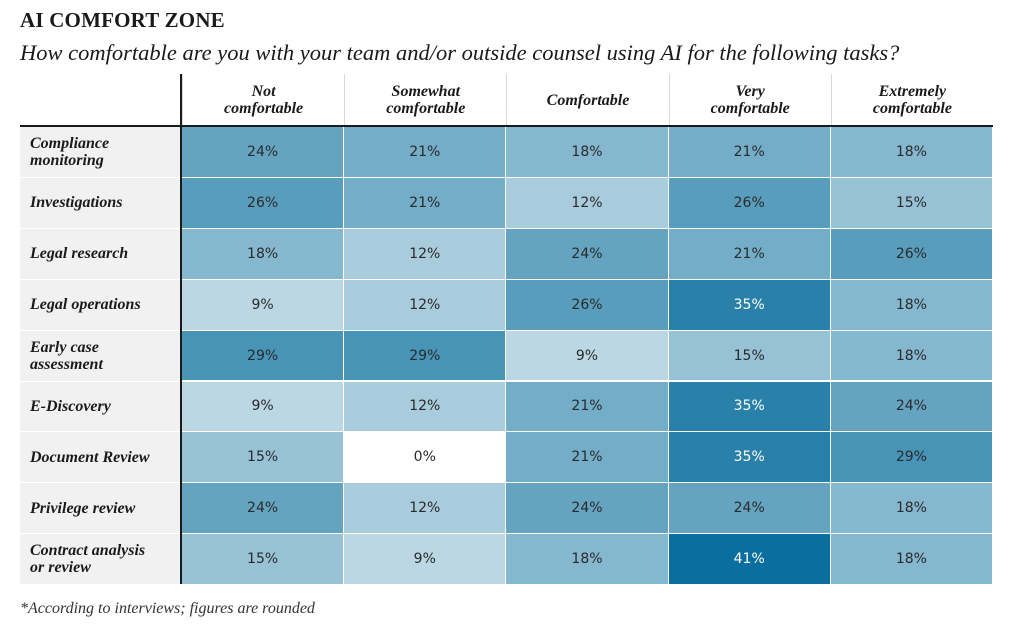  Describe the element at coordinates (100, 456) in the screenshot. I see `row-label: Document Review` at that location.